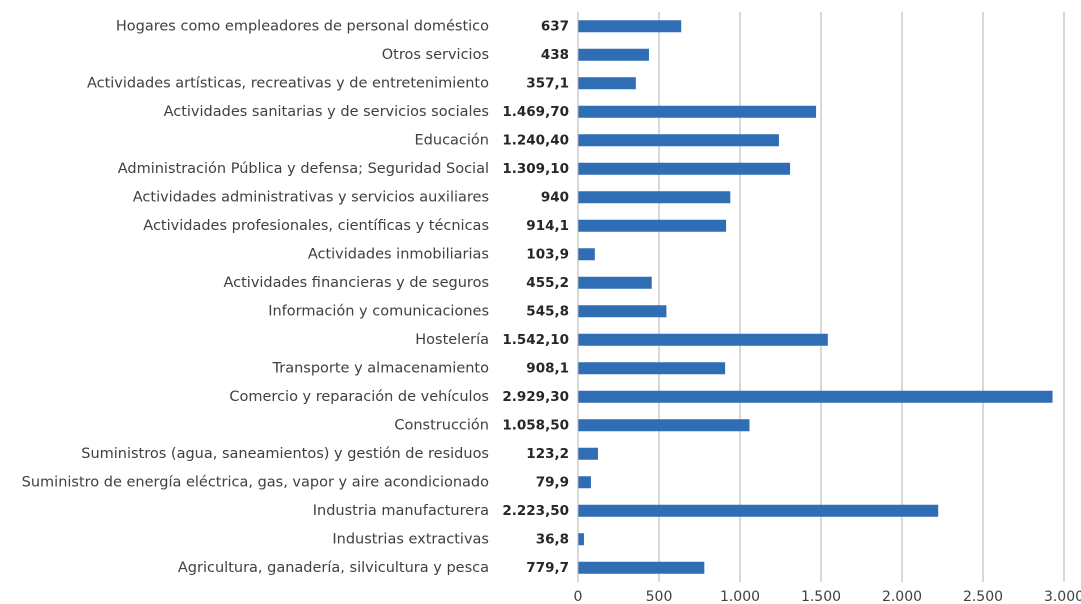 The height and width of the screenshot is (604, 1081). I want to click on category-label: Construcción, so click(441, 425).